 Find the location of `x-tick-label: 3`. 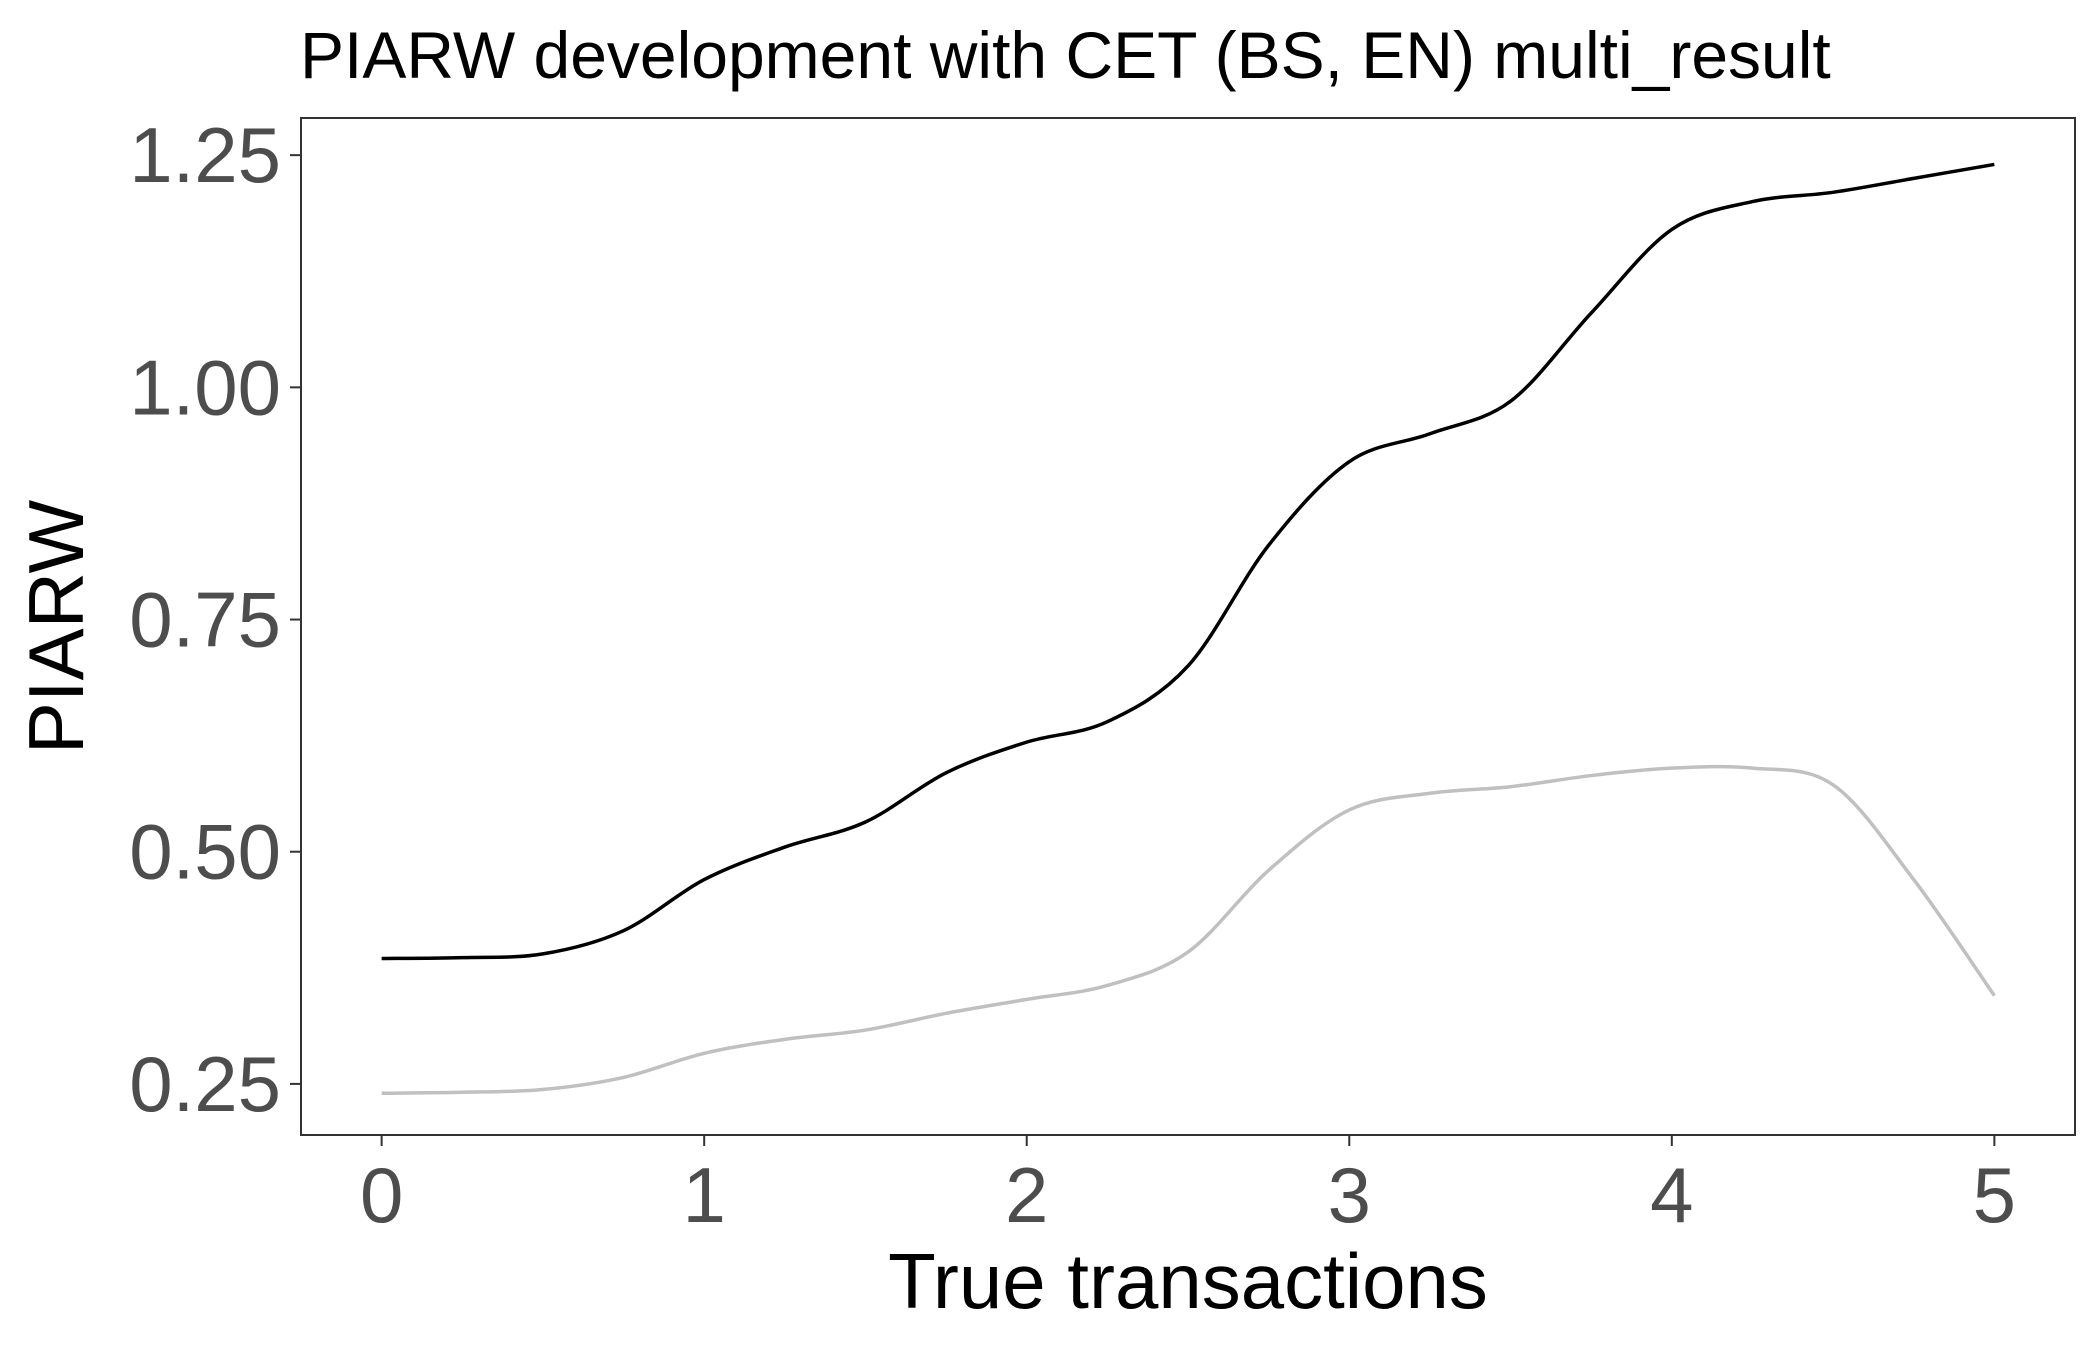

x-tick-label: 3 is located at coordinates (1349, 1195).